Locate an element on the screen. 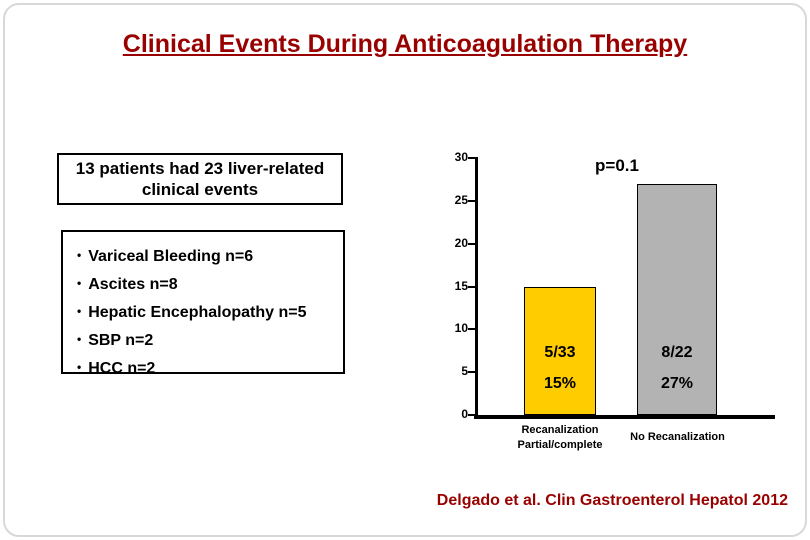 The height and width of the screenshot is (540, 810). event-item: • Hepatic Encephalopathy n=5 is located at coordinates (207, 312).